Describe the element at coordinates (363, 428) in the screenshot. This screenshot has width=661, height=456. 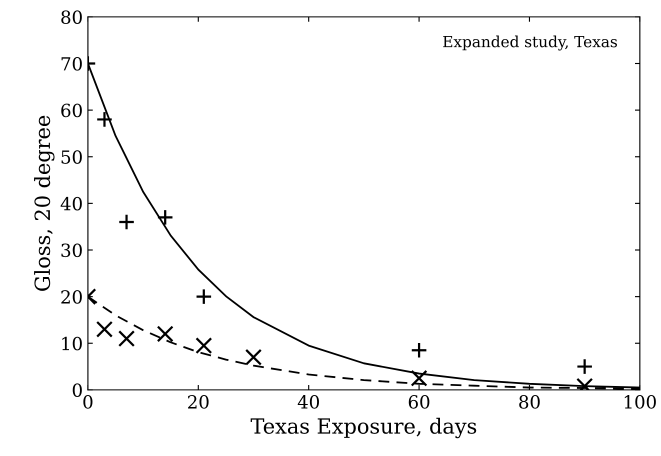
I see `x-axis-title: Texas Exposure, days` at that location.